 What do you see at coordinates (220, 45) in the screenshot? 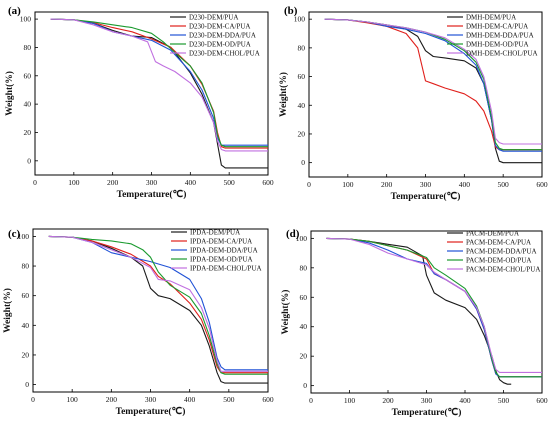
I see `legend-label: D230-DEM-OD/PUA` at bounding box center [220, 45].